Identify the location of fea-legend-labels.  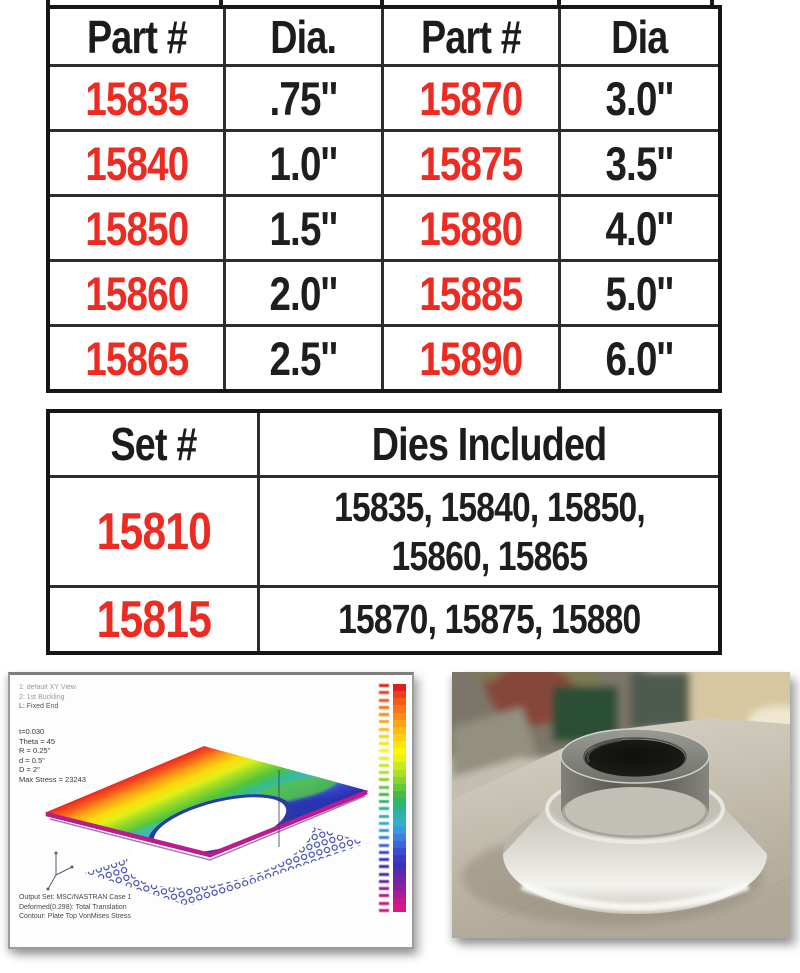
(384, 798).